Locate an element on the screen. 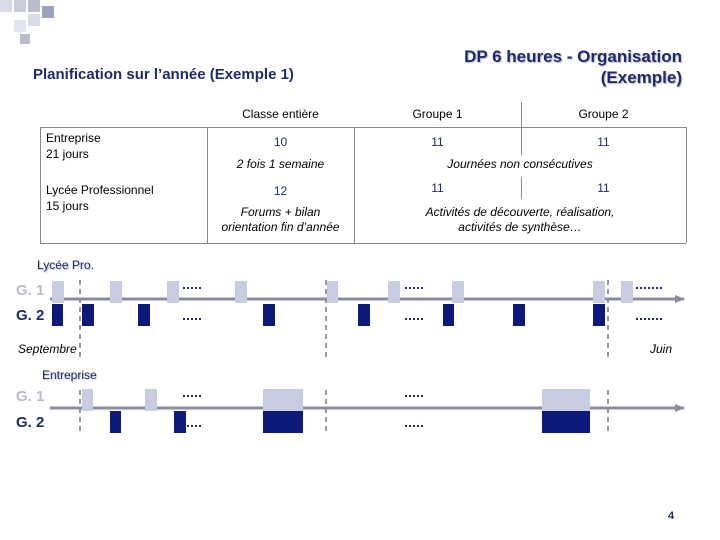 The width and height of the screenshot is (720, 540). row-label-school: Lycée Professionnel 15 jours is located at coordinates (100, 198).